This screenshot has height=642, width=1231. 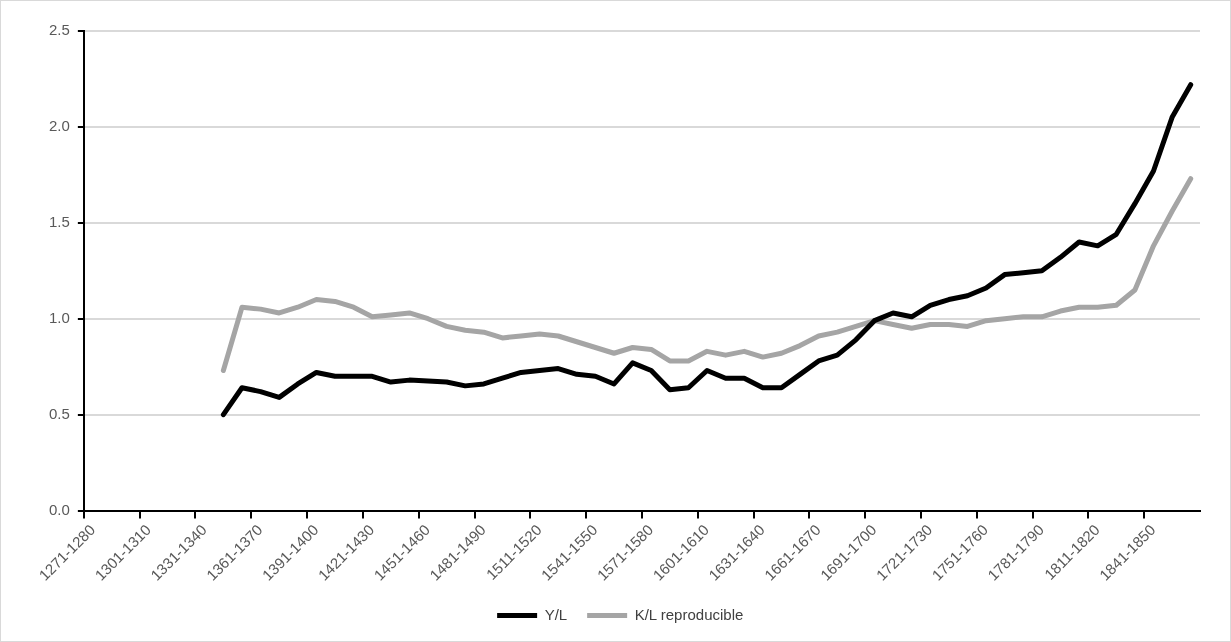 What do you see at coordinates (59, 126) in the screenshot?
I see `y-tick-label: 2.0` at bounding box center [59, 126].